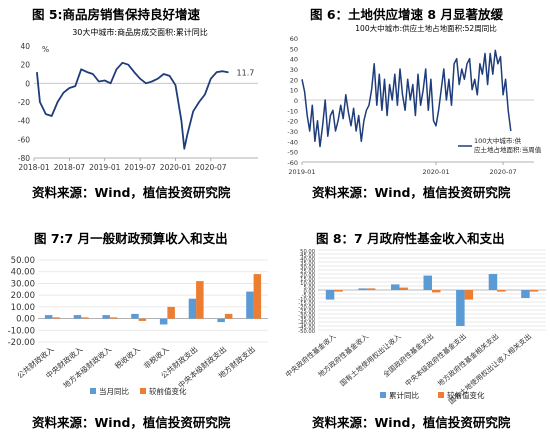 The height and width of the screenshot is (441, 550). I want to click on y-tick-label: 40, so click(25, 46).